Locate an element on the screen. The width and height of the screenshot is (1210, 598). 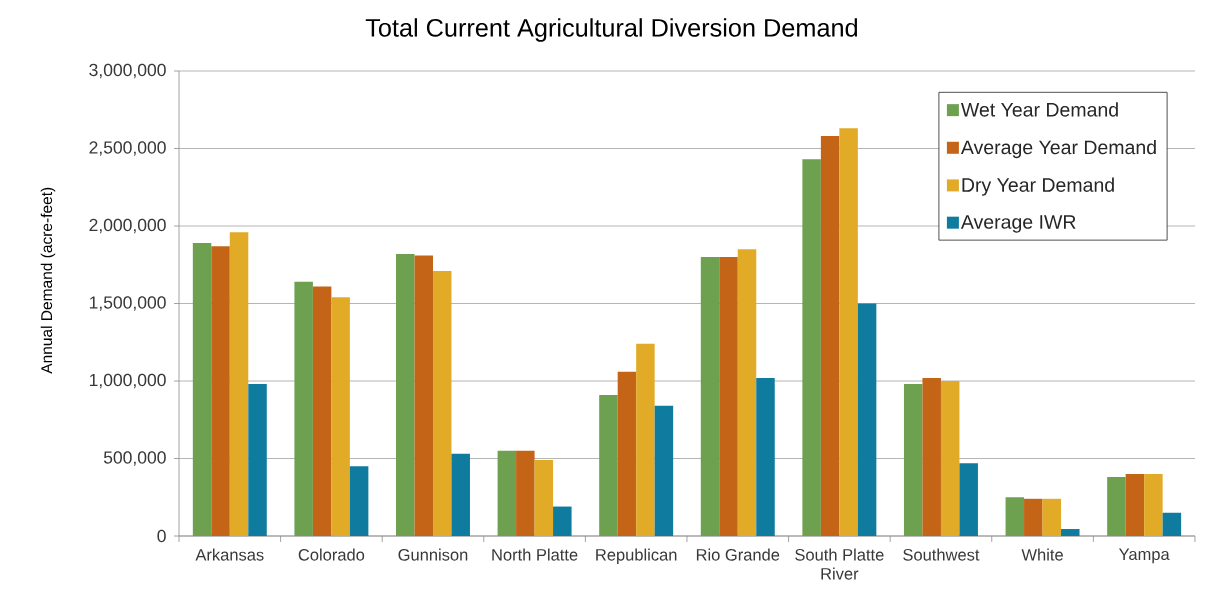
y-tick-label: 500,000 is located at coordinates (134, 458).